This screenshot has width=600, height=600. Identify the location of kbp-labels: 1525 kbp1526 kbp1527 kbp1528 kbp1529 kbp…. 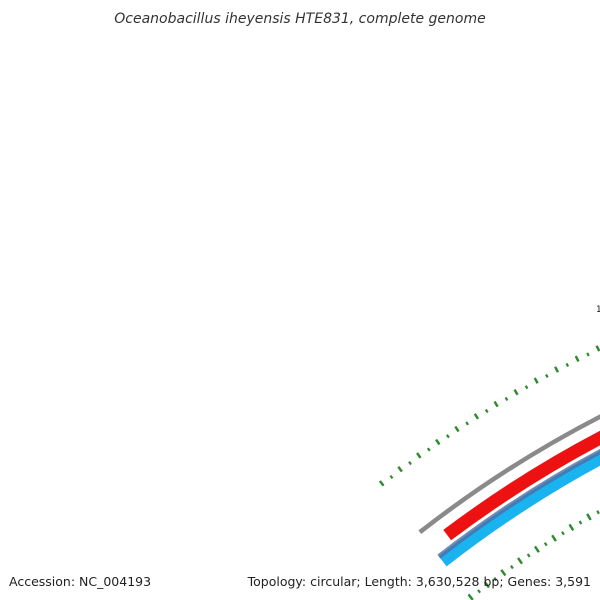
(598, 310).